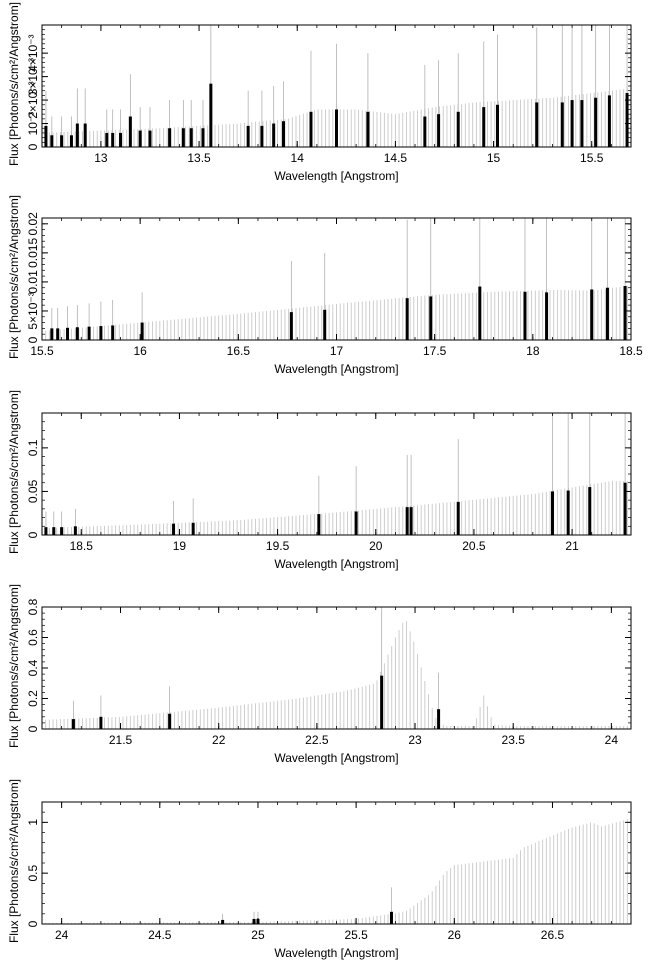  Describe the element at coordinates (474, 546) in the screenshot. I see `x-tick-label: 20.5` at that location.